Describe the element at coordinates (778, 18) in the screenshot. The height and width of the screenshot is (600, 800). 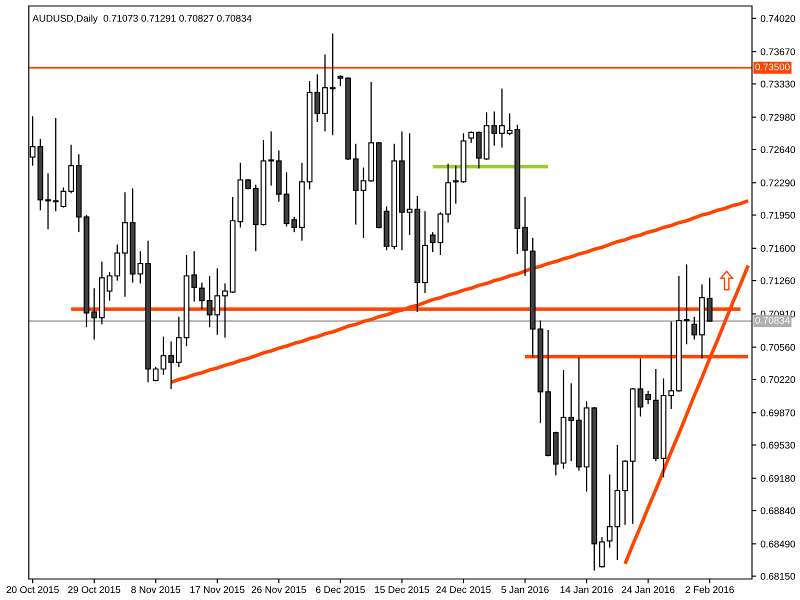
I see `y-tick-label: 0.74020` at that location.